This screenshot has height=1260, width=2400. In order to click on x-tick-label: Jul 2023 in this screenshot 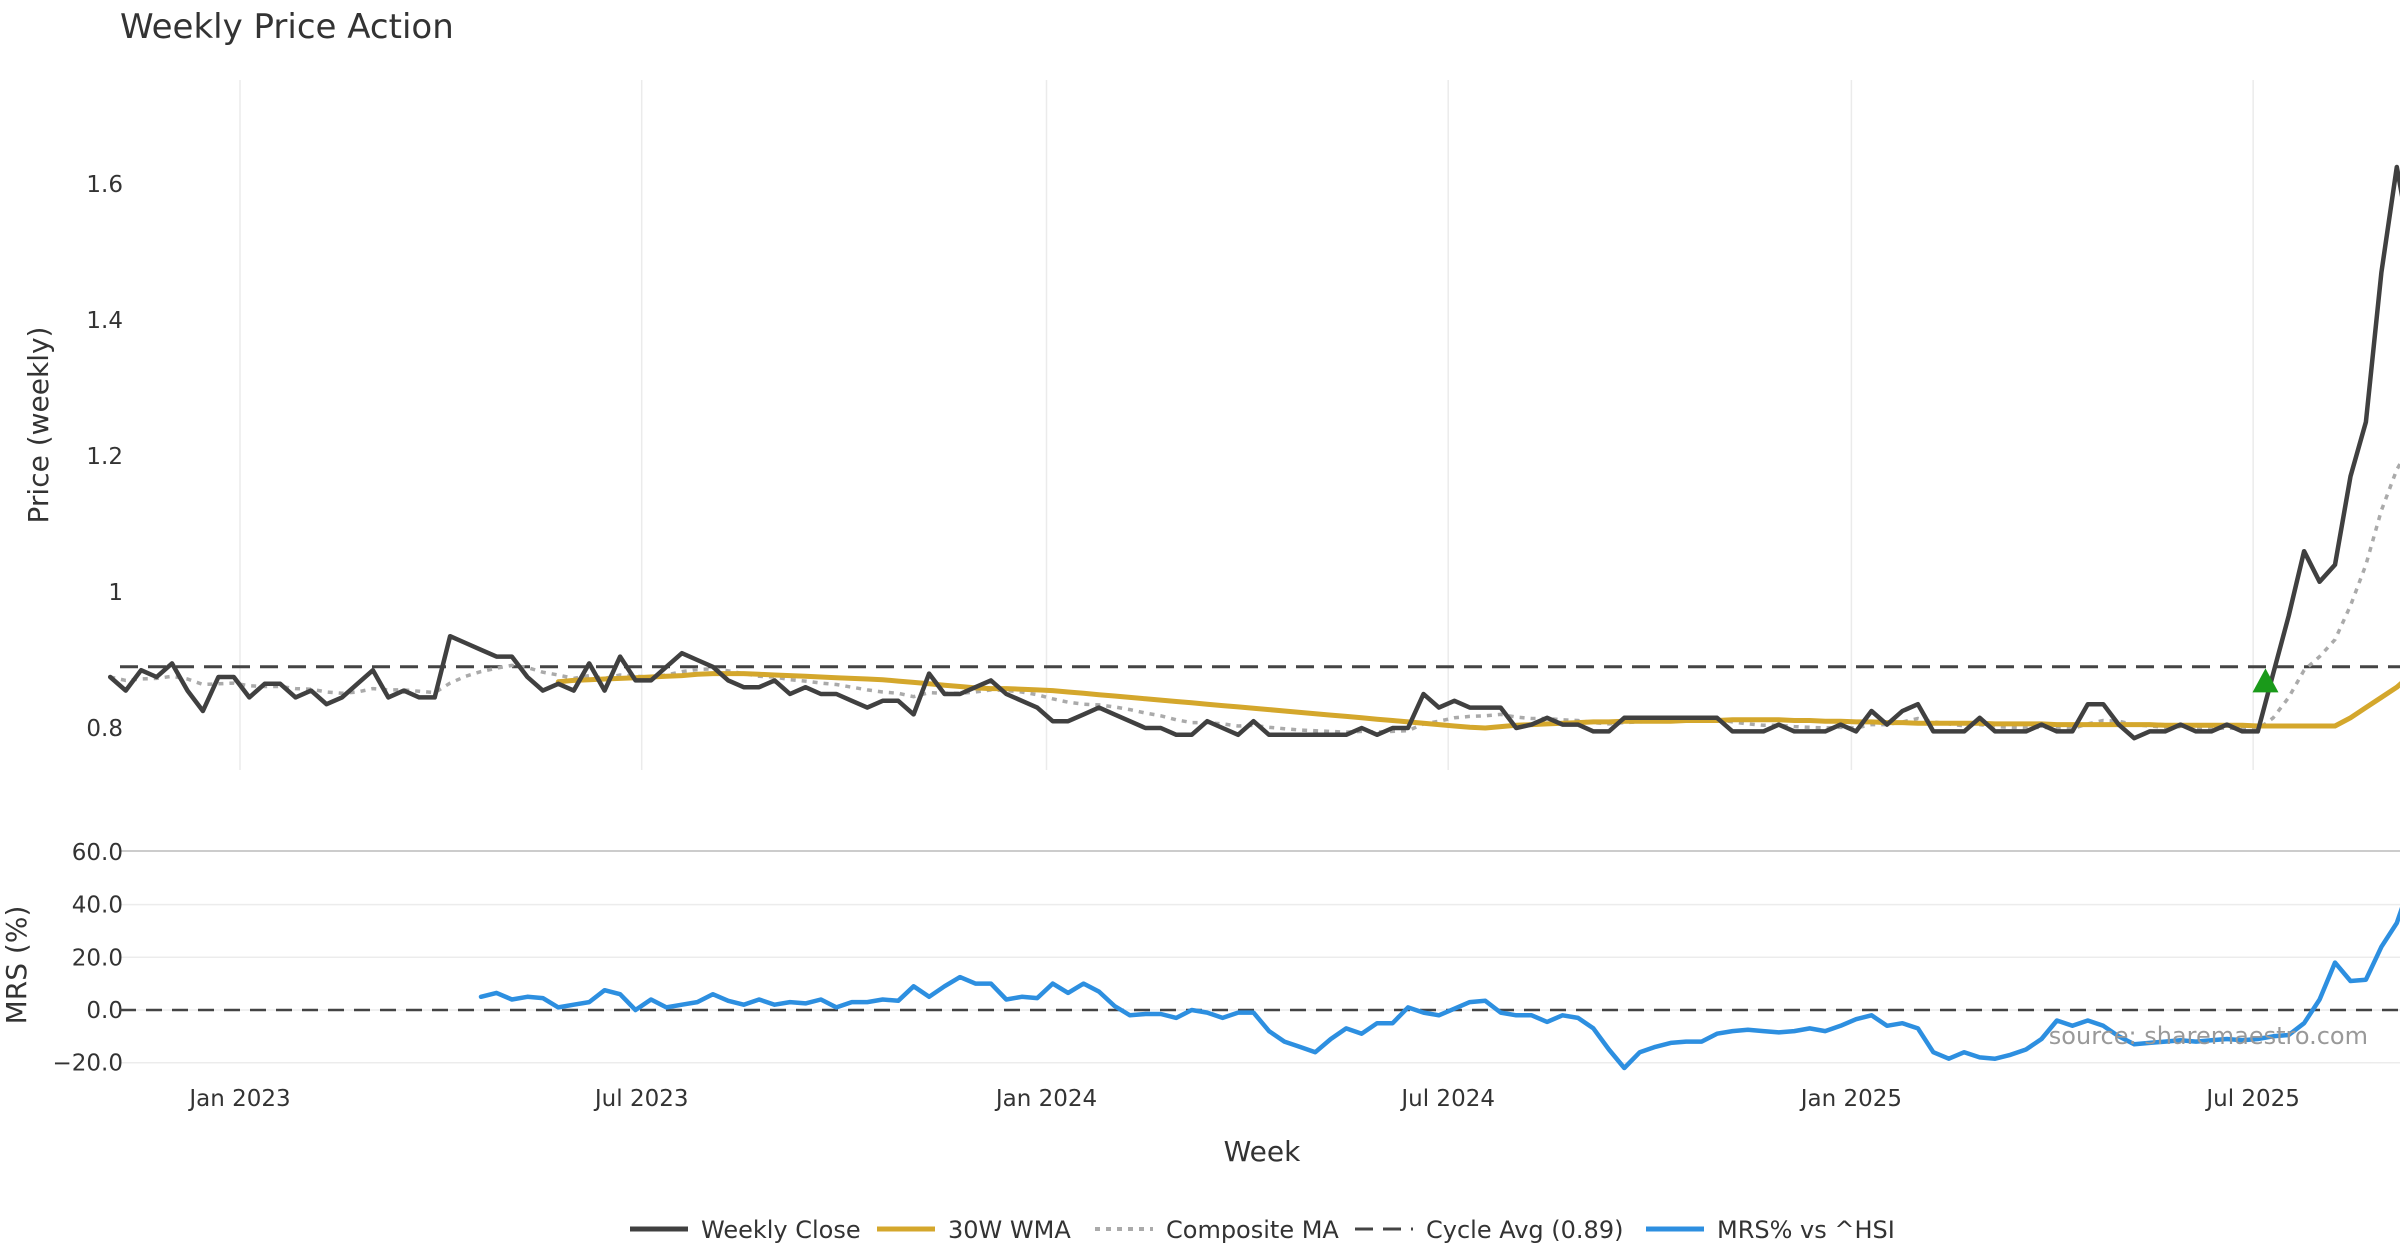, I will do `click(641, 1099)`.